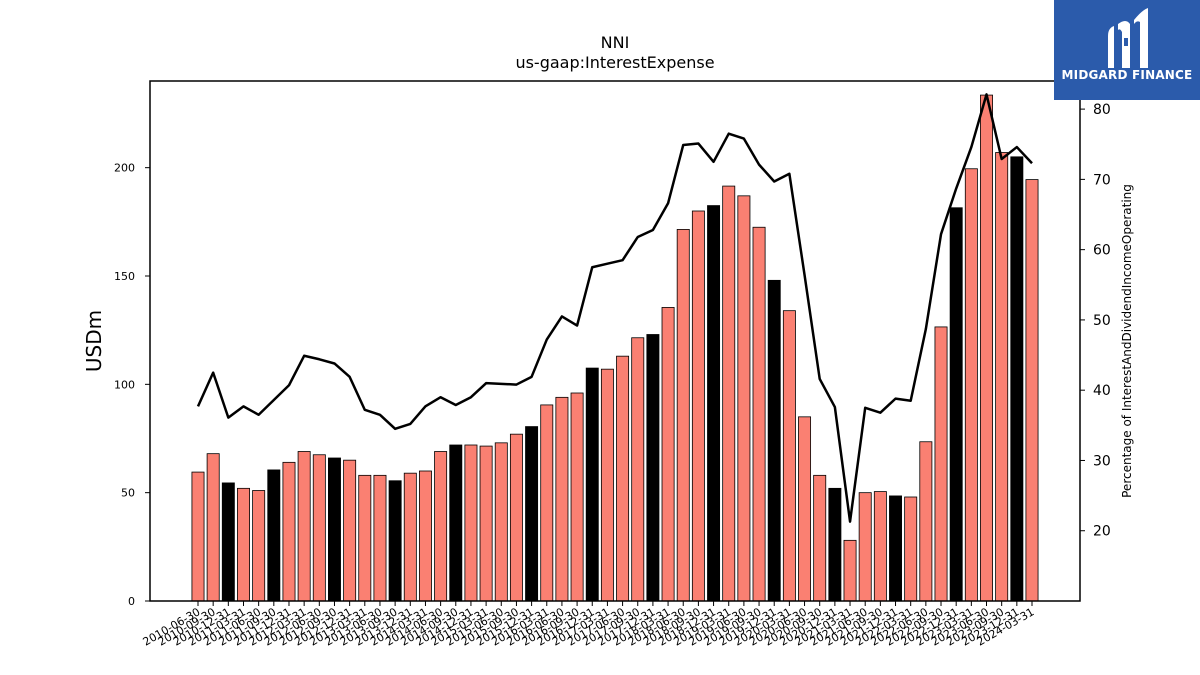 This screenshot has width=1200, height=675. What do you see at coordinates (131, 601) in the screenshot?
I see `y-tick-label: 0` at bounding box center [131, 601].